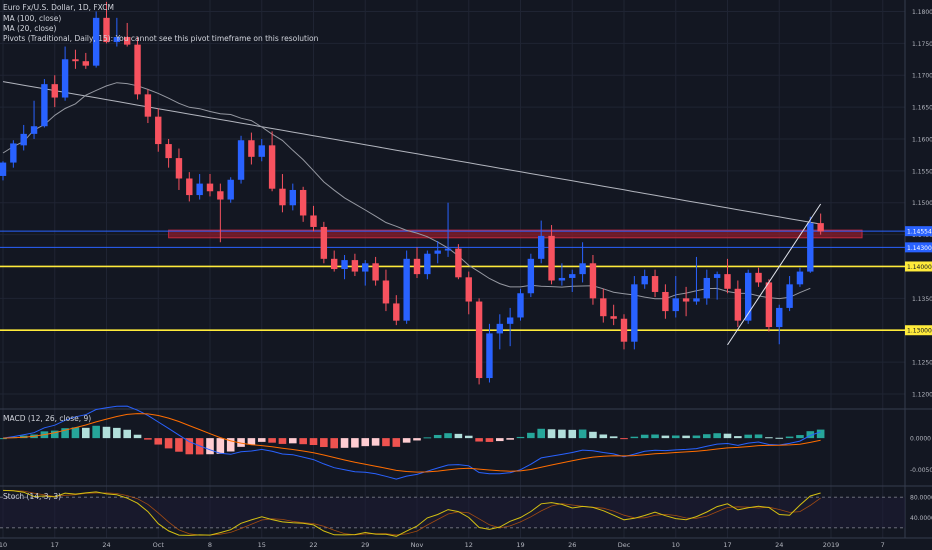  Describe the element at coordinates (774, 274) in the screenshot. I see `trendline` at that location.